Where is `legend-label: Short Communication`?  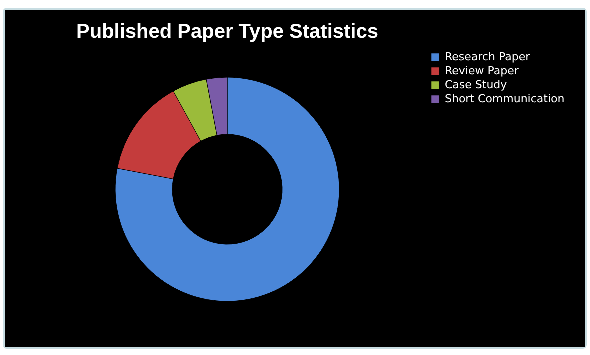 legend-label: Short Communication is located at coordinates (505, 99).